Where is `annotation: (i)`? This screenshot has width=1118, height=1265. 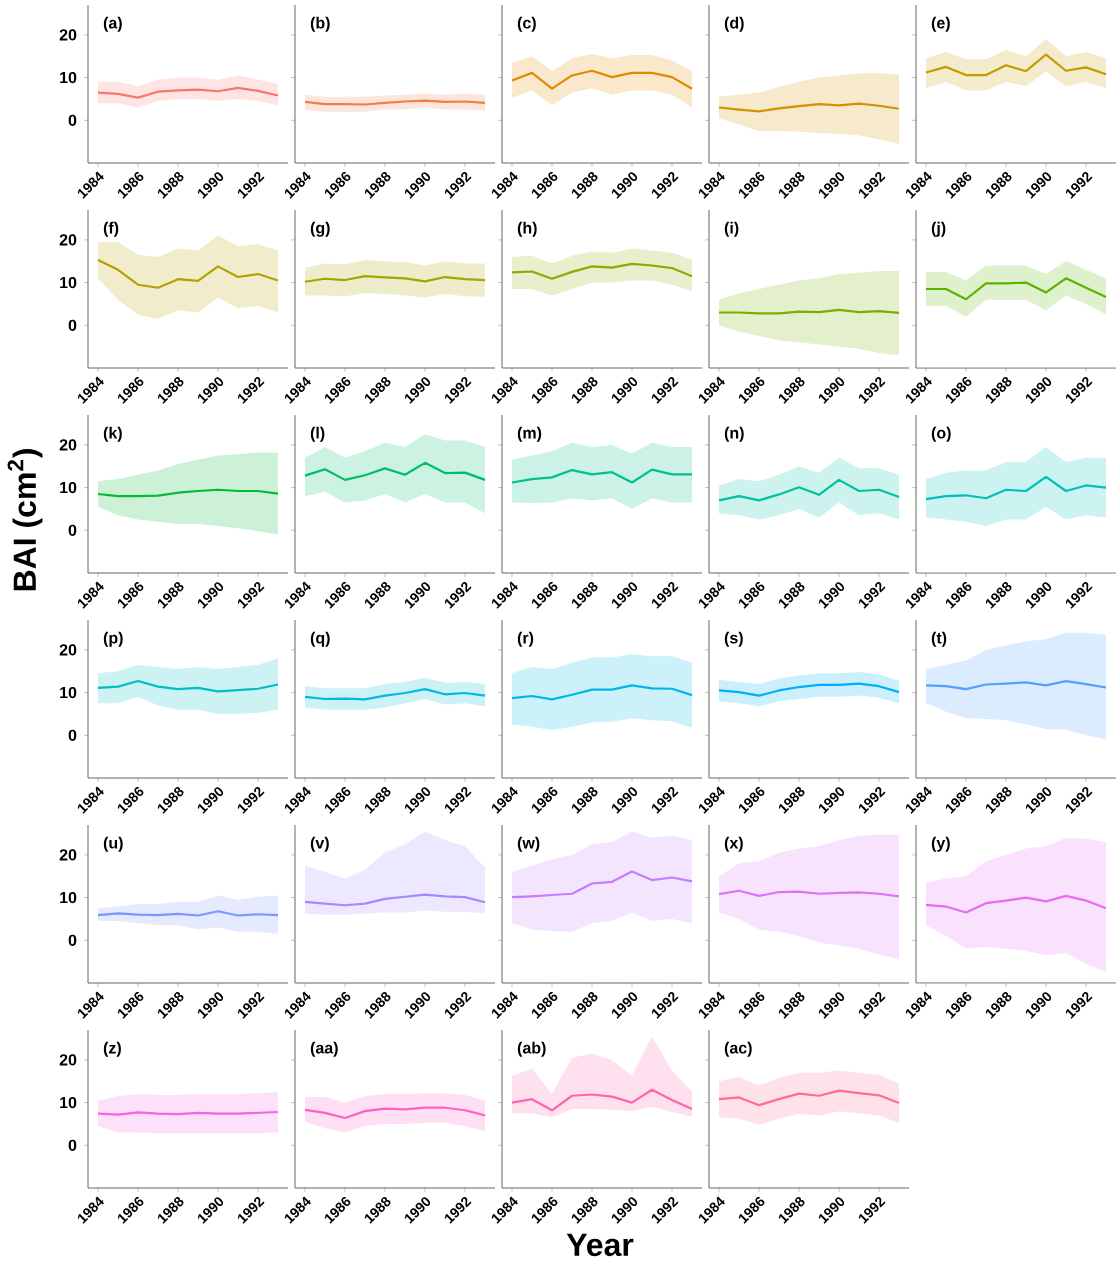 annotation: (i) is located at coordinates (731, 229).